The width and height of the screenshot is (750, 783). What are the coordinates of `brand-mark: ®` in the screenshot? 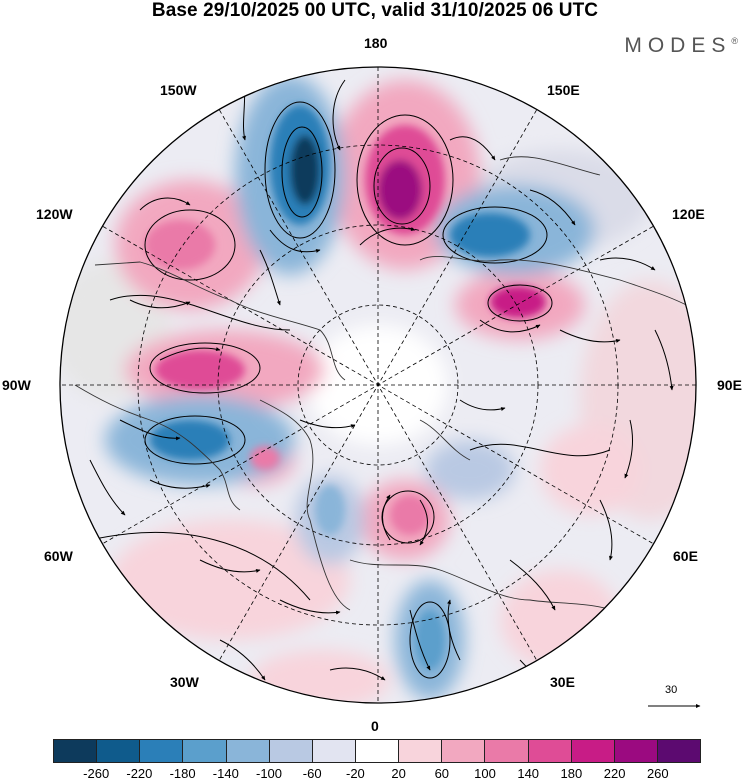 It's located at (734, 41).